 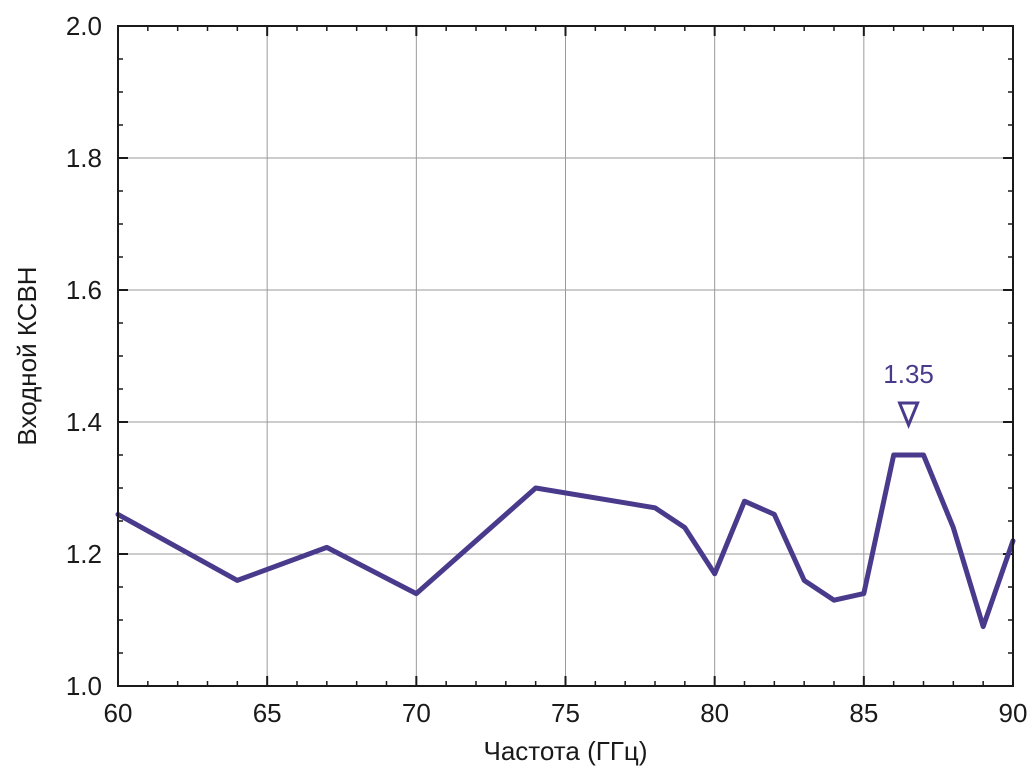 What do you see at coordinates (84, 290) in the screenshot?
I see `y-tick-label: 1.6` at bounding box center [84, 290].